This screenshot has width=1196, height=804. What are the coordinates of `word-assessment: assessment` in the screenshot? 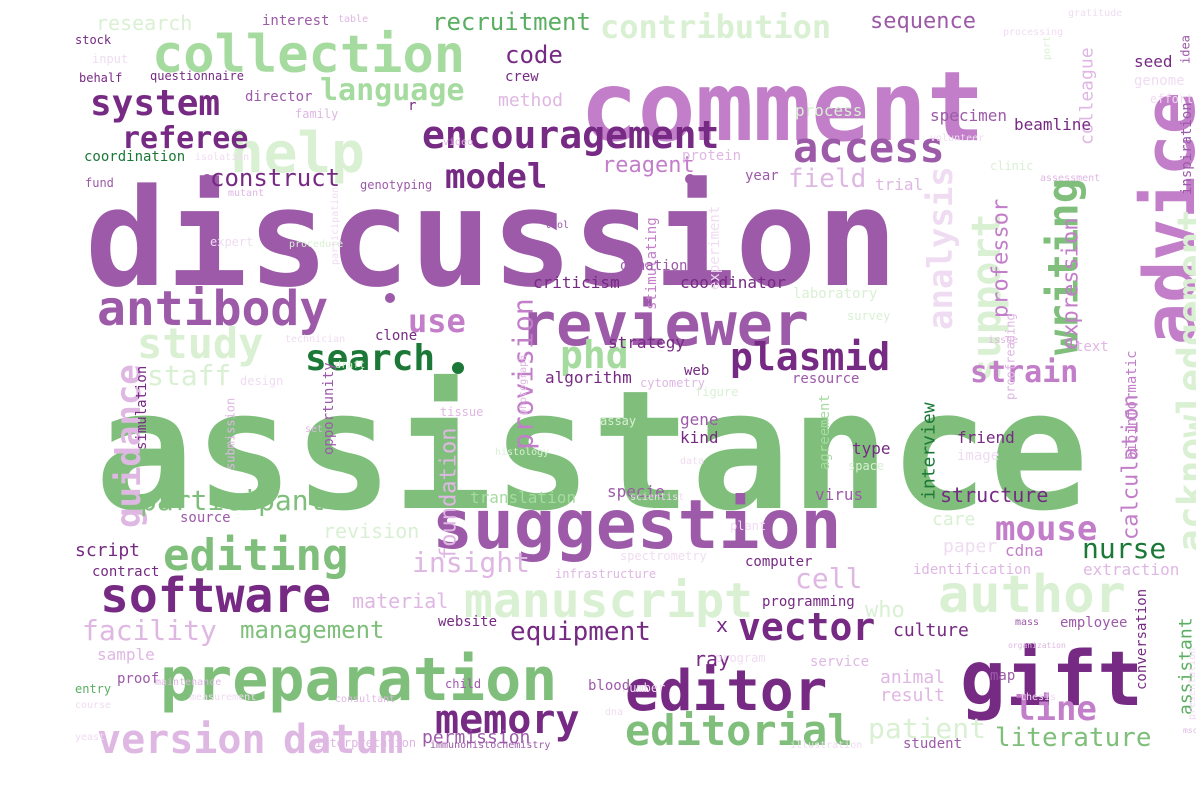 It's located at (1070, 178).